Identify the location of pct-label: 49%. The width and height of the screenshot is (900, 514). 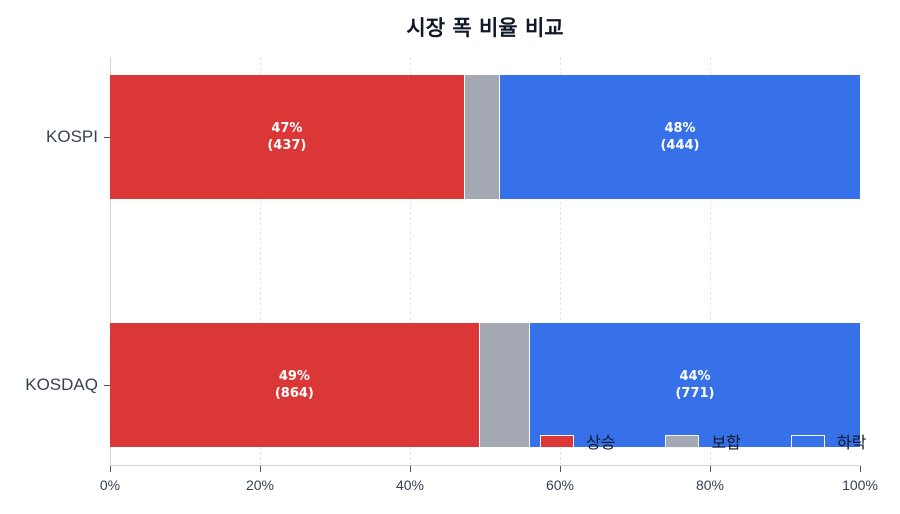
(294, 376).